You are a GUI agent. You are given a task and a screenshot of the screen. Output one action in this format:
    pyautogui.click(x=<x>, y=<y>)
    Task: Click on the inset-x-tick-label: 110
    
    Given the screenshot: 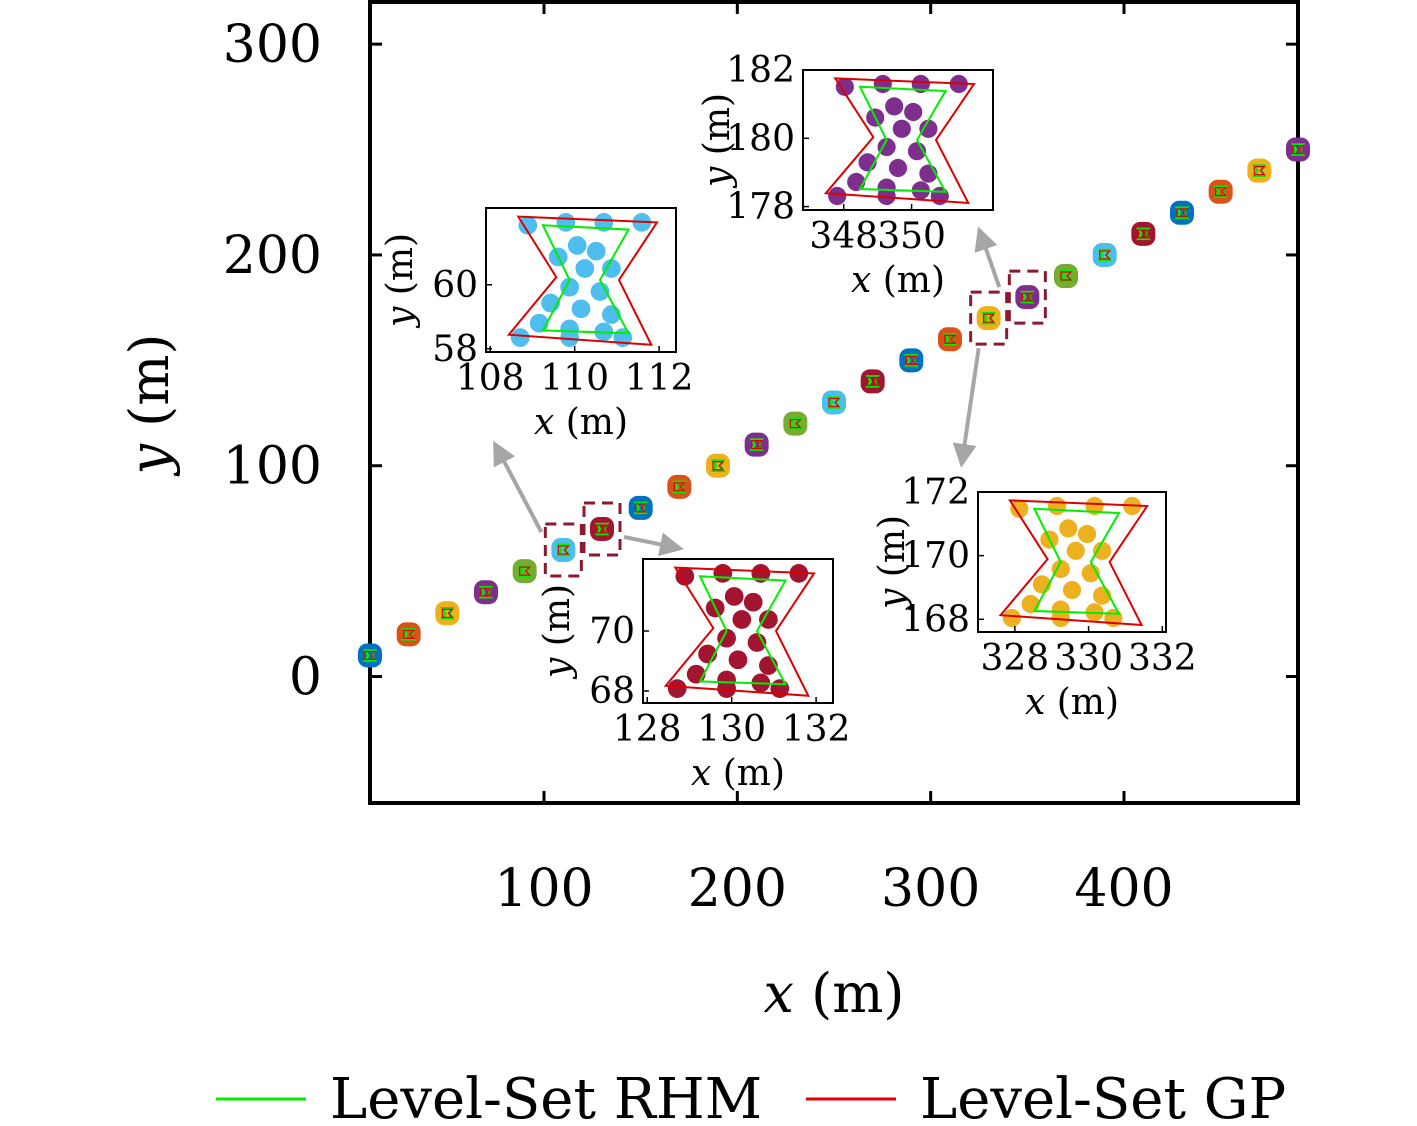 What is the action you would take?
    pyautogui.click(x=574, y=378)
    